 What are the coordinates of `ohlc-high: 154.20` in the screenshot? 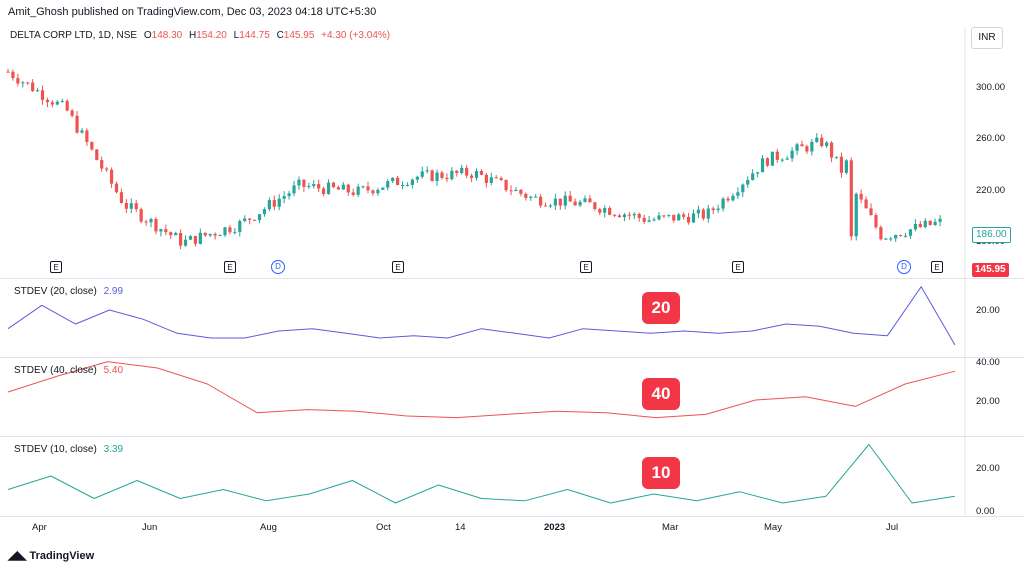 It's located at (211, 35).